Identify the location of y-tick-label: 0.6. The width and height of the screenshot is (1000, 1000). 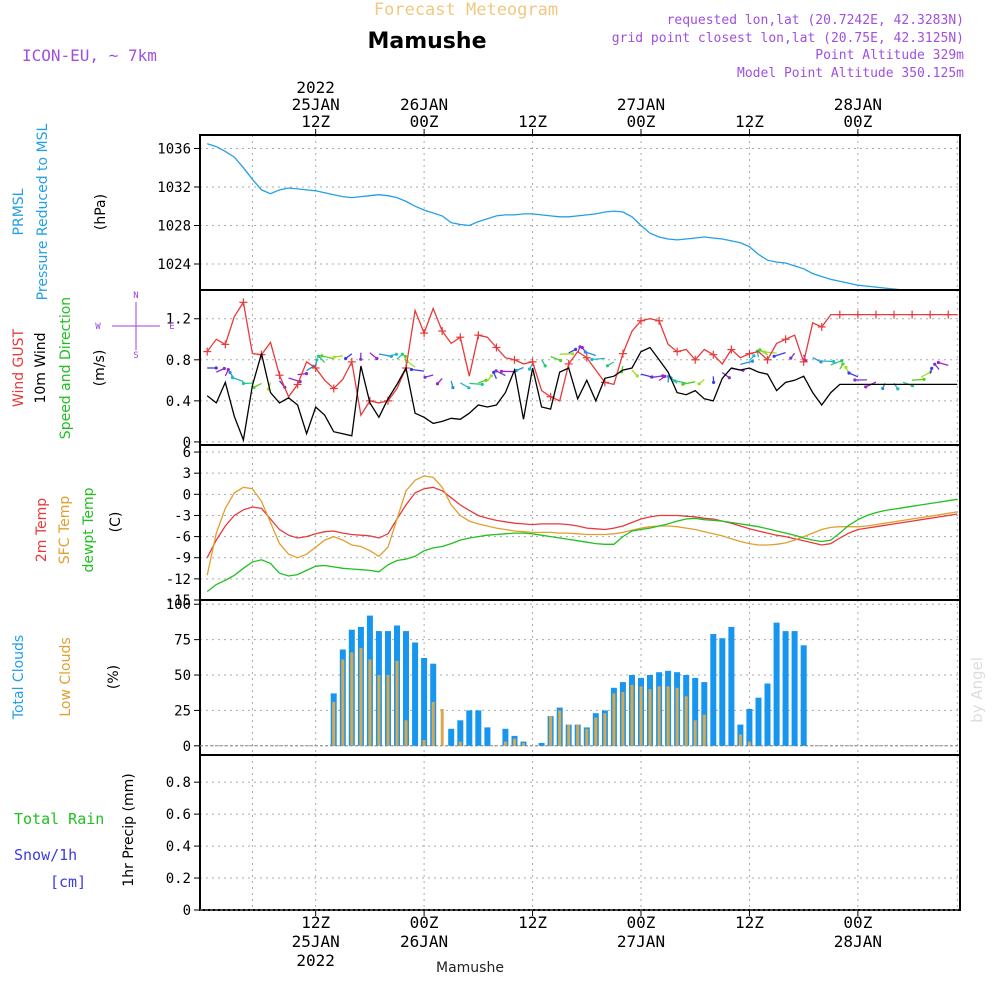
(178, 815).